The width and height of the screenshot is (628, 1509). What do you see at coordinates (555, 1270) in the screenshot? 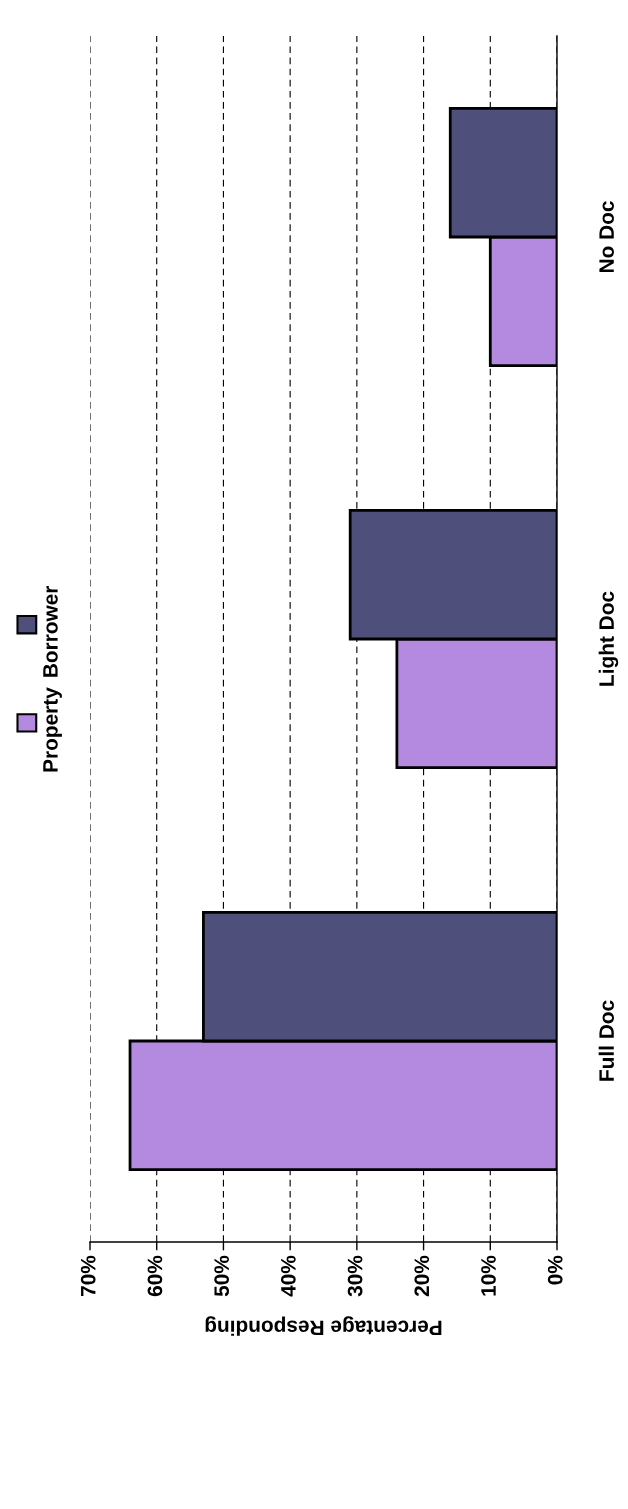
I see `x-tick-label: 0%` at bounding box center [555, 1270].